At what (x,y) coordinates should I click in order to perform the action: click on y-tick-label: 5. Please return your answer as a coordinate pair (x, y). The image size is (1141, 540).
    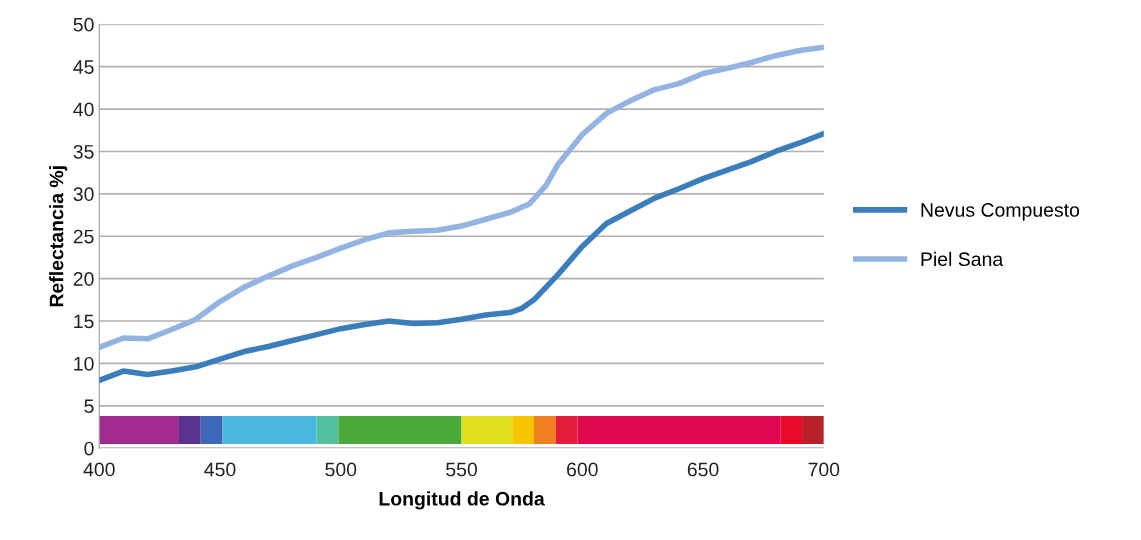
    Looking at the image, I should click on (89, 406).